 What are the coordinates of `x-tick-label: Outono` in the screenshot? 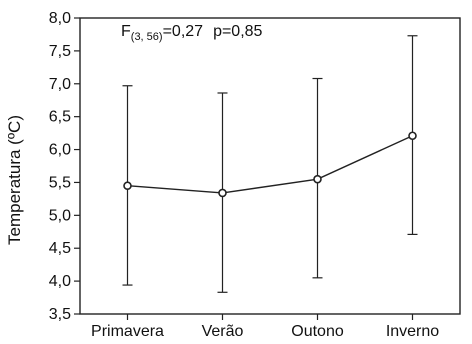 It's located at (317, 331).